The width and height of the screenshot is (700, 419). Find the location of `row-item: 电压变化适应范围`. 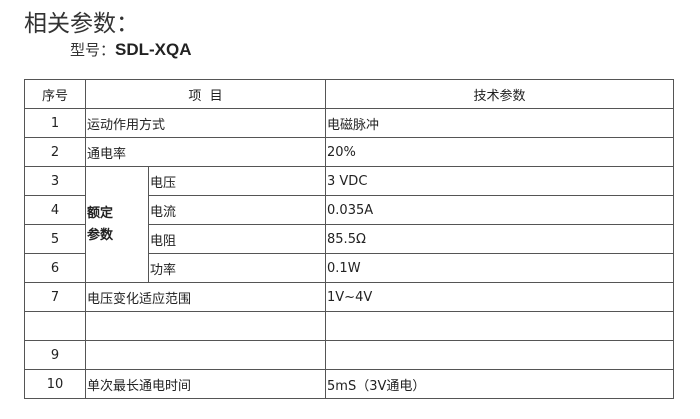

row-item: 电压变化适应范围 is located at coordinates (205, 297).